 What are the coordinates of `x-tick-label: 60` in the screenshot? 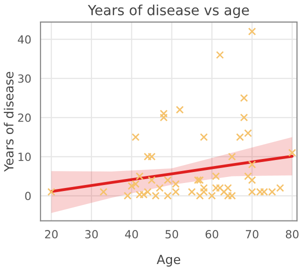 It's located at (212, 234).